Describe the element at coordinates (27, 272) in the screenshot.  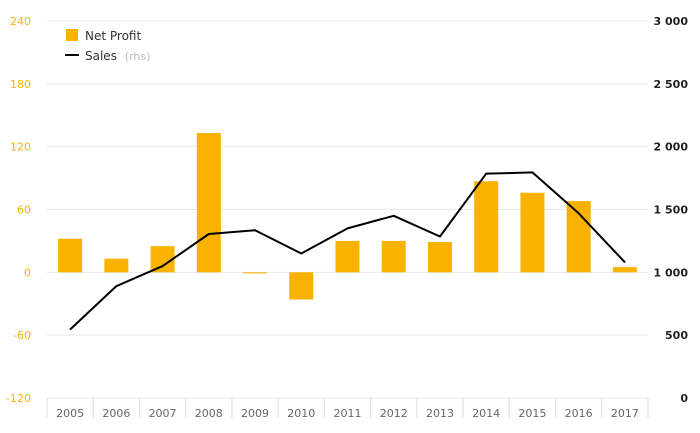
I see `y-left-tick-label: 0` at that location.